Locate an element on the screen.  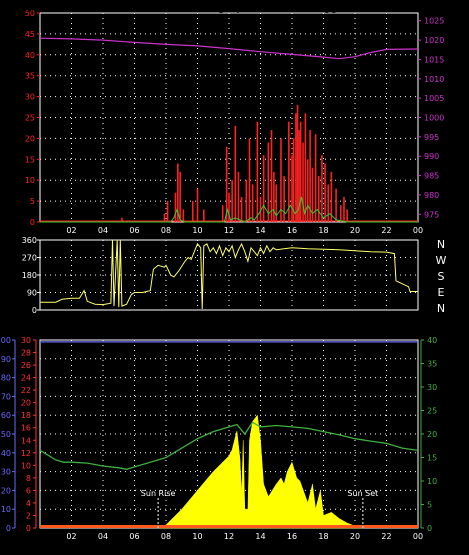
rain-axis-tick-label: 16 is located at coordinates (26, 428).